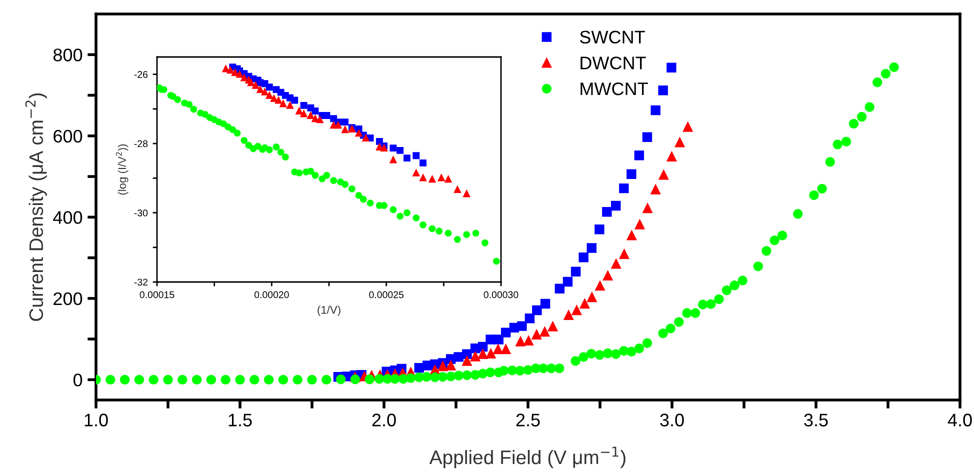 The width and height of the screenshot is (974, 476). I want to click on y-tick-label: 600, so click(68, 136).